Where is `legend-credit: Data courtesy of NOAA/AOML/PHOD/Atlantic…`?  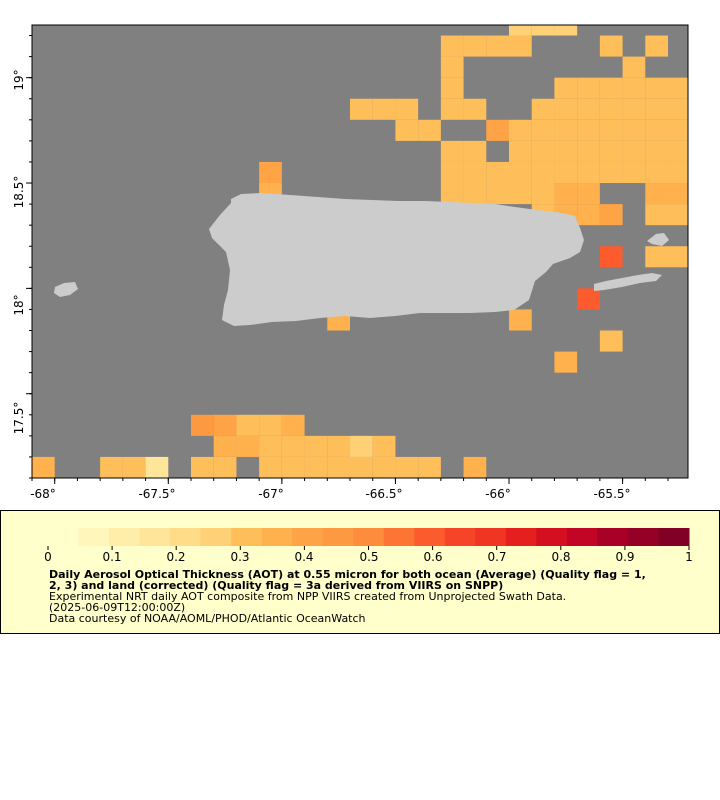
legend-credit: Data courtesy of NOAA/AOML/PHOD/Atlantic… is located at coordinates (207, 618).